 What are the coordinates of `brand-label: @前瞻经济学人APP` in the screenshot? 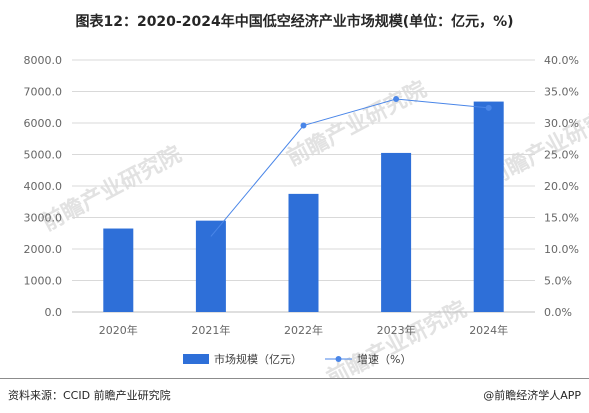 It's located at (532, 395).